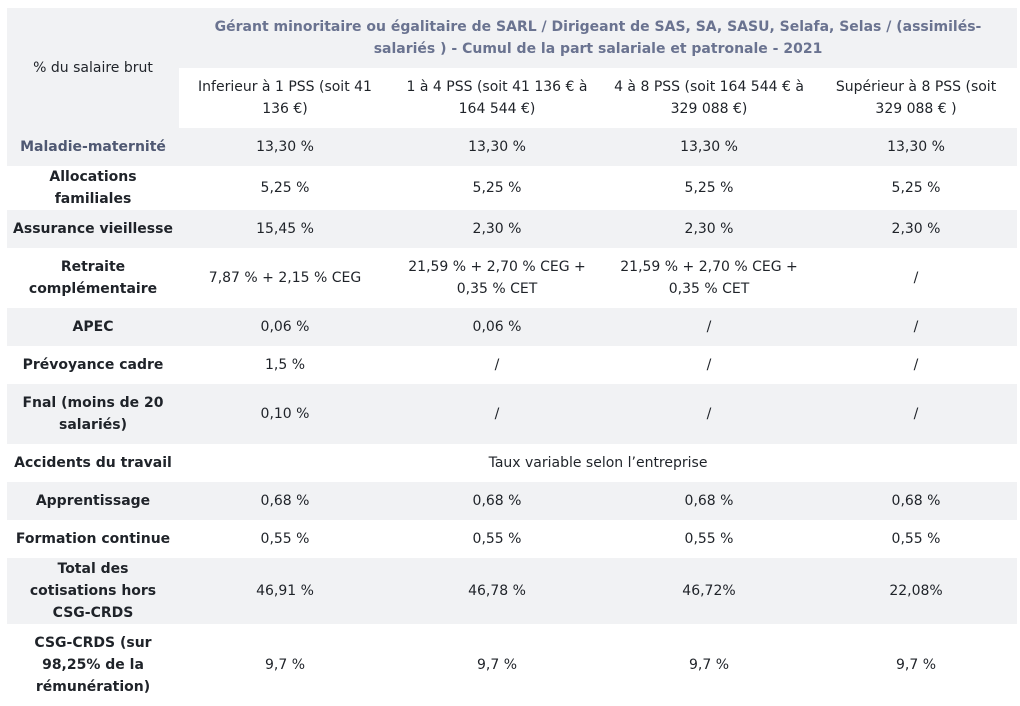 This screenshot has width=1020, height=706. I want to click on table-cell: 46,78 %, so click(497, 591).